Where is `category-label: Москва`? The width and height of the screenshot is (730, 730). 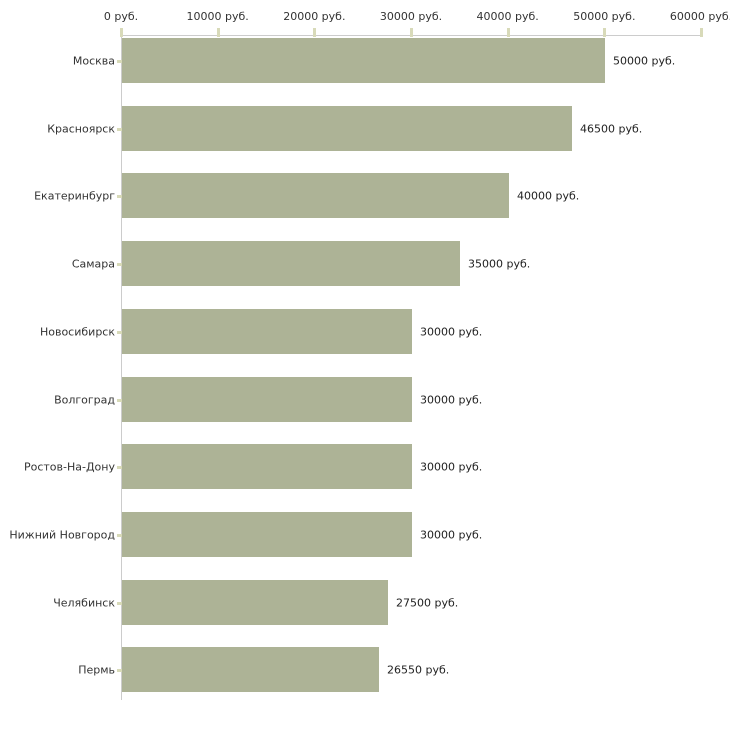
category-label: Москва is located at coordinates (93, 60).